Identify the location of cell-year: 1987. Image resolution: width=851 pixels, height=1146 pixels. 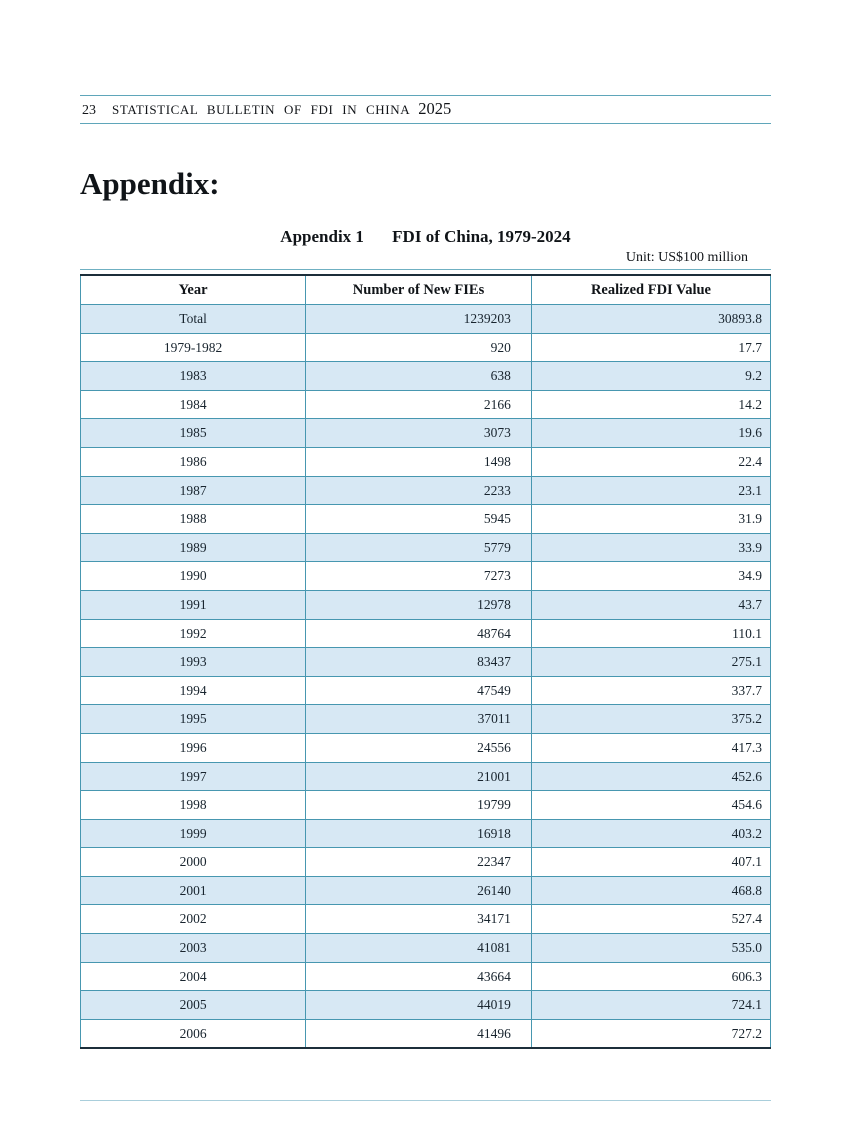
(193, 490).